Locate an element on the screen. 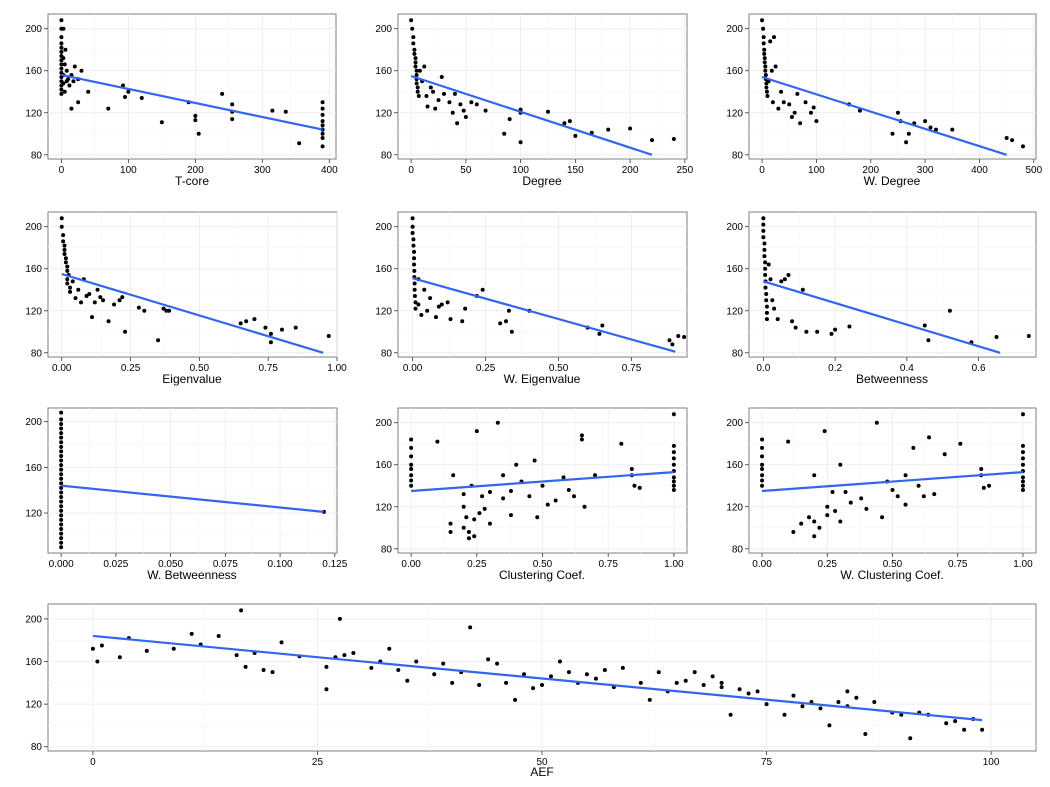  y-tick-label: 160 is located at coordinates (734, 269).